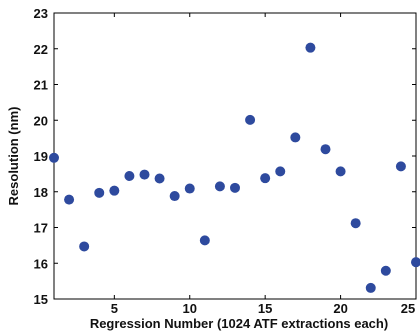  I want to click on x-tick-label: 15, so click(265, 308).